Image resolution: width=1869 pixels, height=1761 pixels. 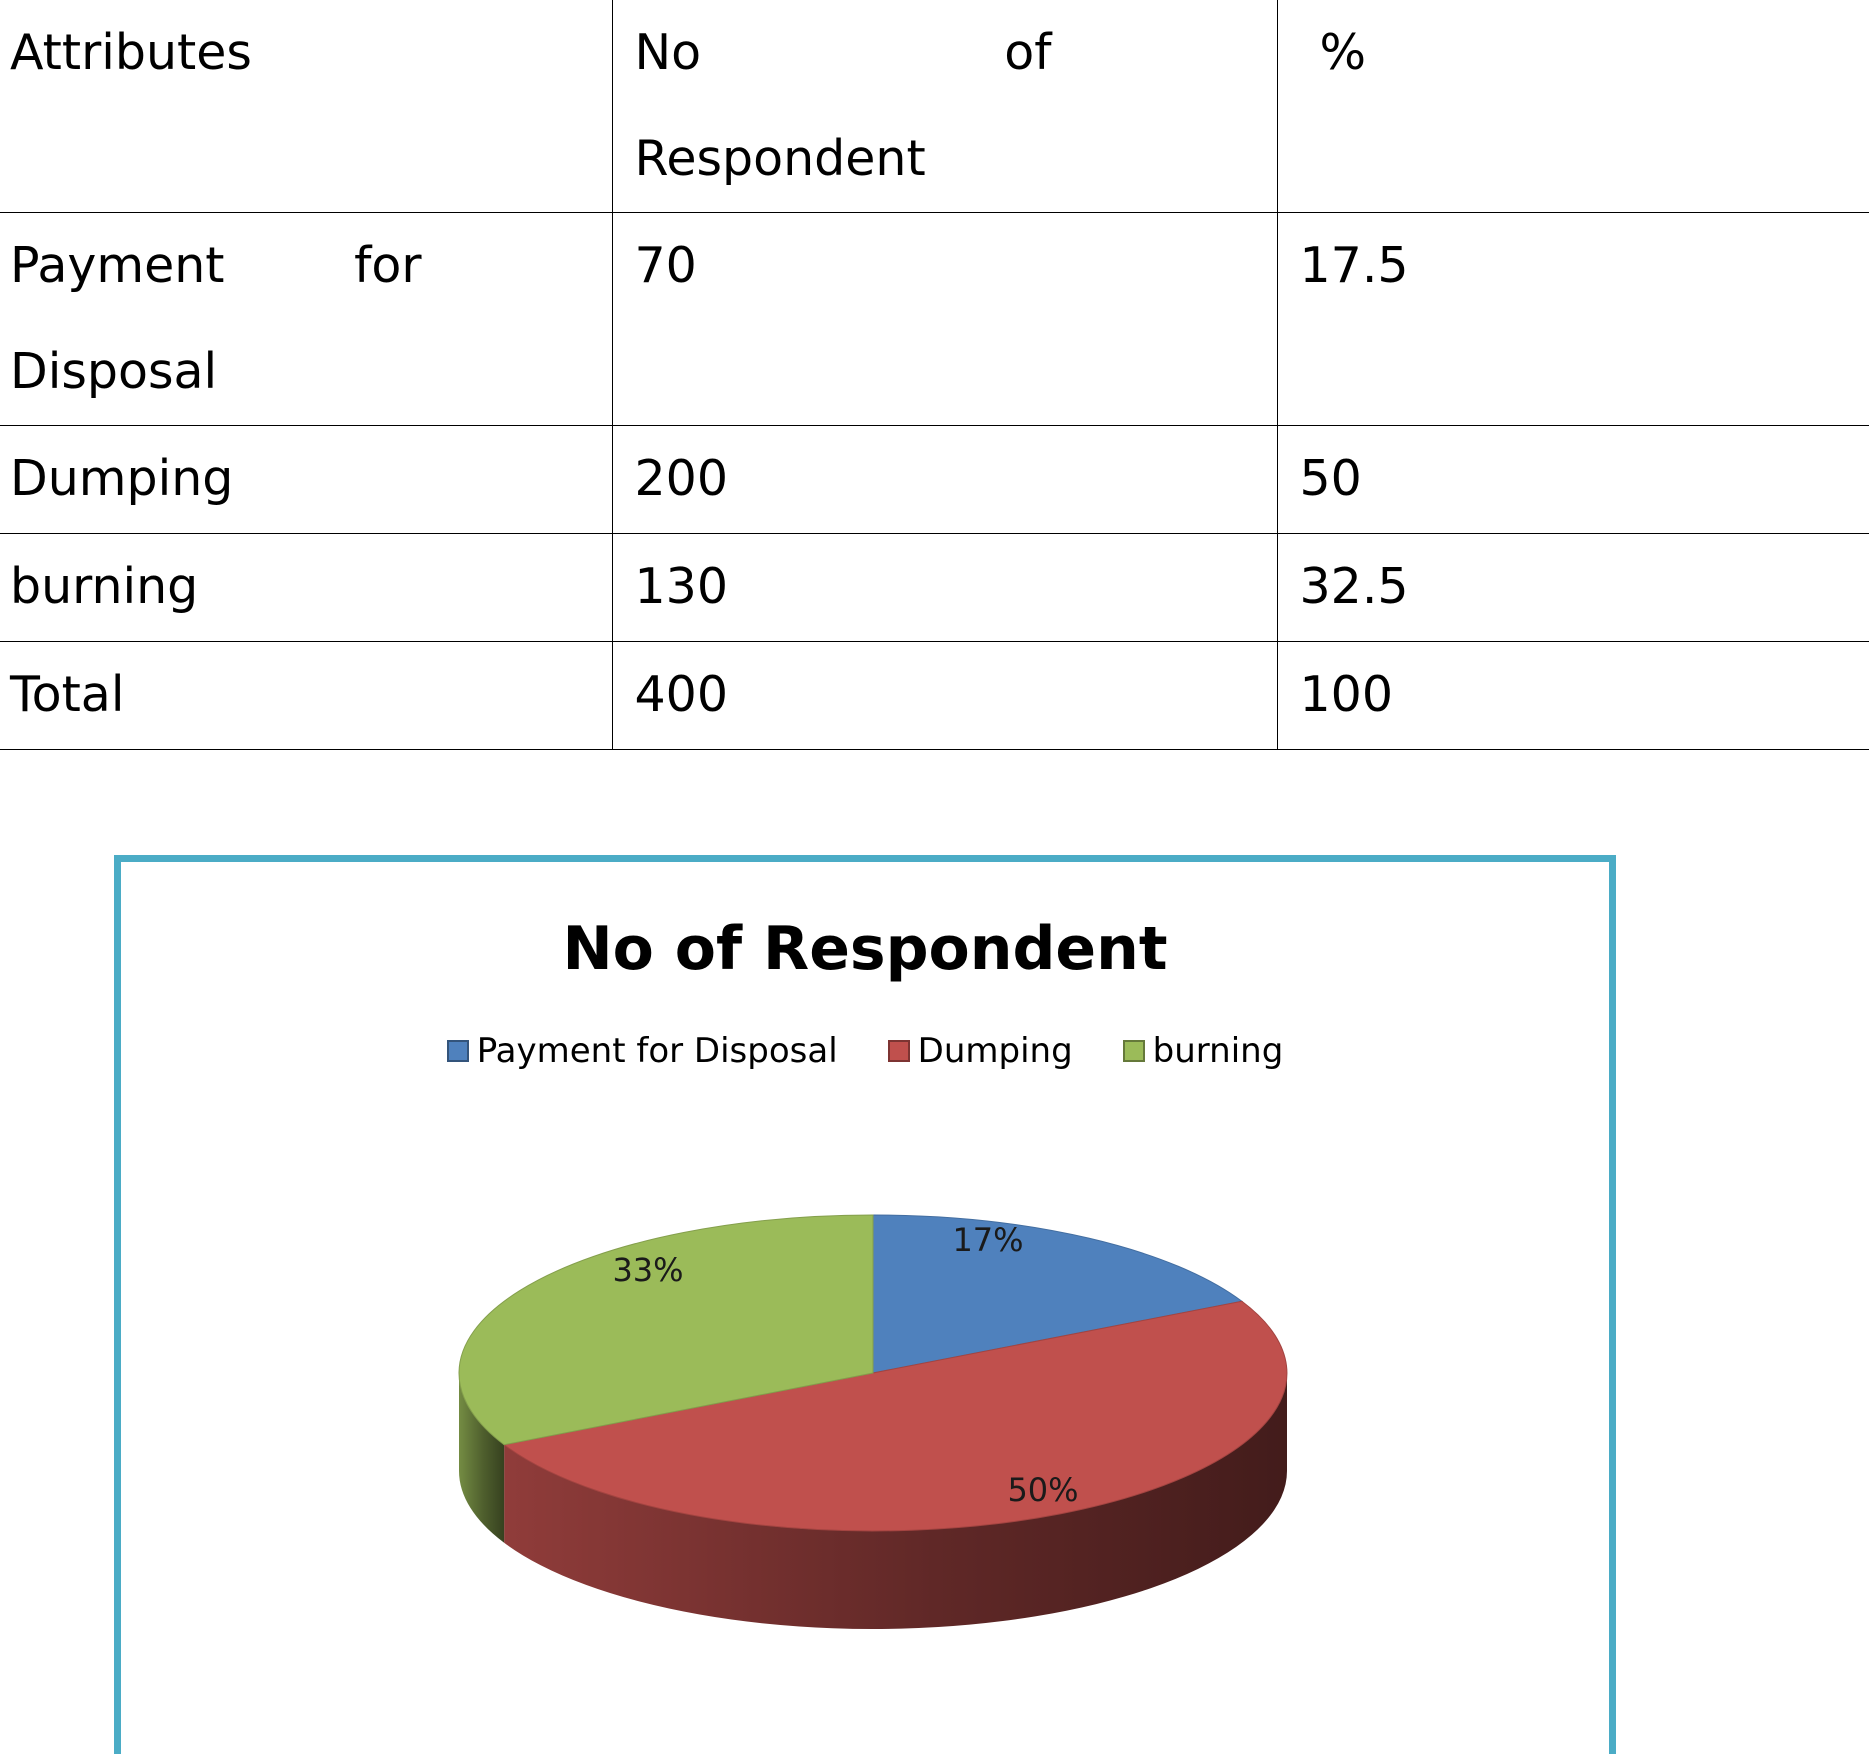 What do you see at coordinates (865, 1051) in the screenshot?
I see `chart-legend: Payment for Disposal Dumping burning` at bounding box center [865, 1051].